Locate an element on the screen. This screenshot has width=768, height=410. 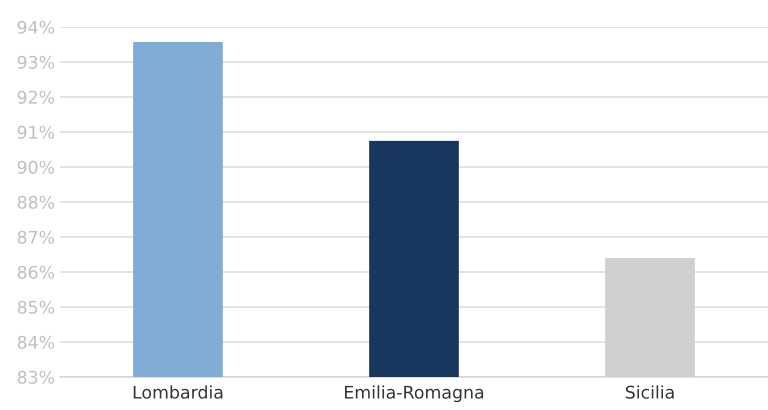
y-tick-label: 91% is located at coordinates (36, 132).